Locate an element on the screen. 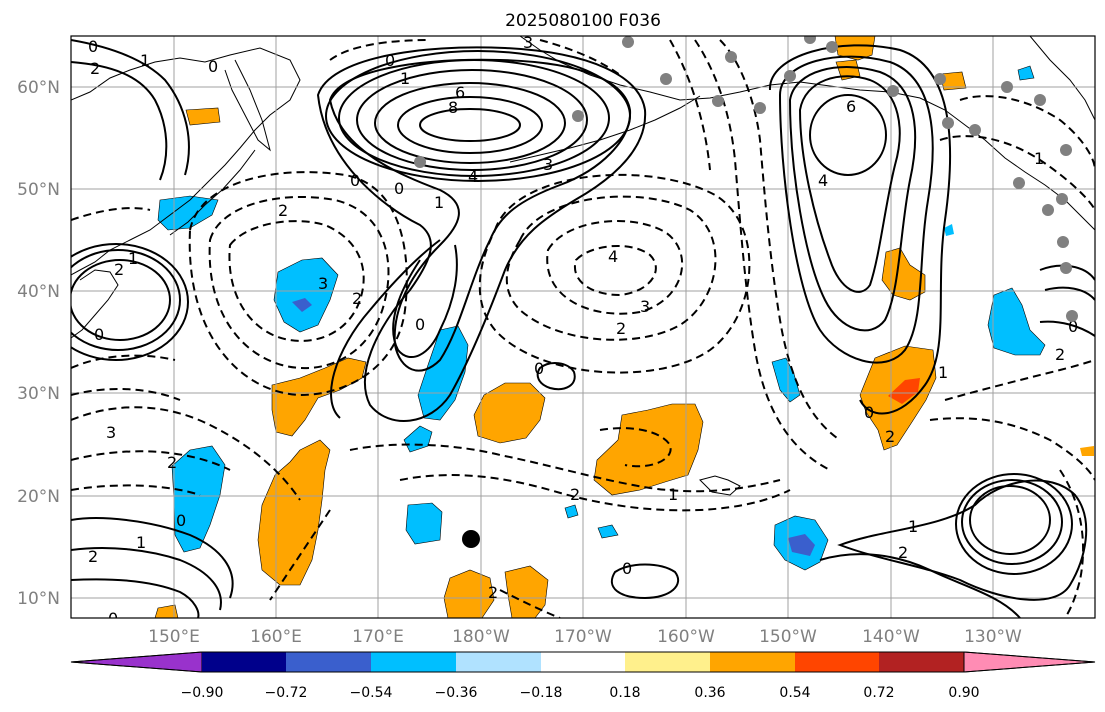 The height and width of the screenshot is (712, 1105). colorbar-tick-label: 0.18 is located at coordinates (624, 693).